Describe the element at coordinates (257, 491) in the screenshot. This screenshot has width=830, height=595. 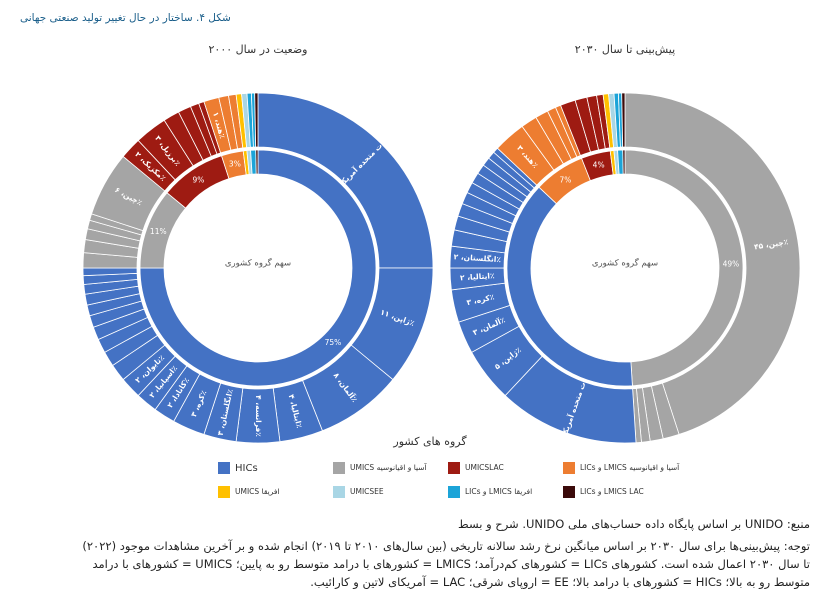
I see `legend-label: UMICS افریقا` at that location.